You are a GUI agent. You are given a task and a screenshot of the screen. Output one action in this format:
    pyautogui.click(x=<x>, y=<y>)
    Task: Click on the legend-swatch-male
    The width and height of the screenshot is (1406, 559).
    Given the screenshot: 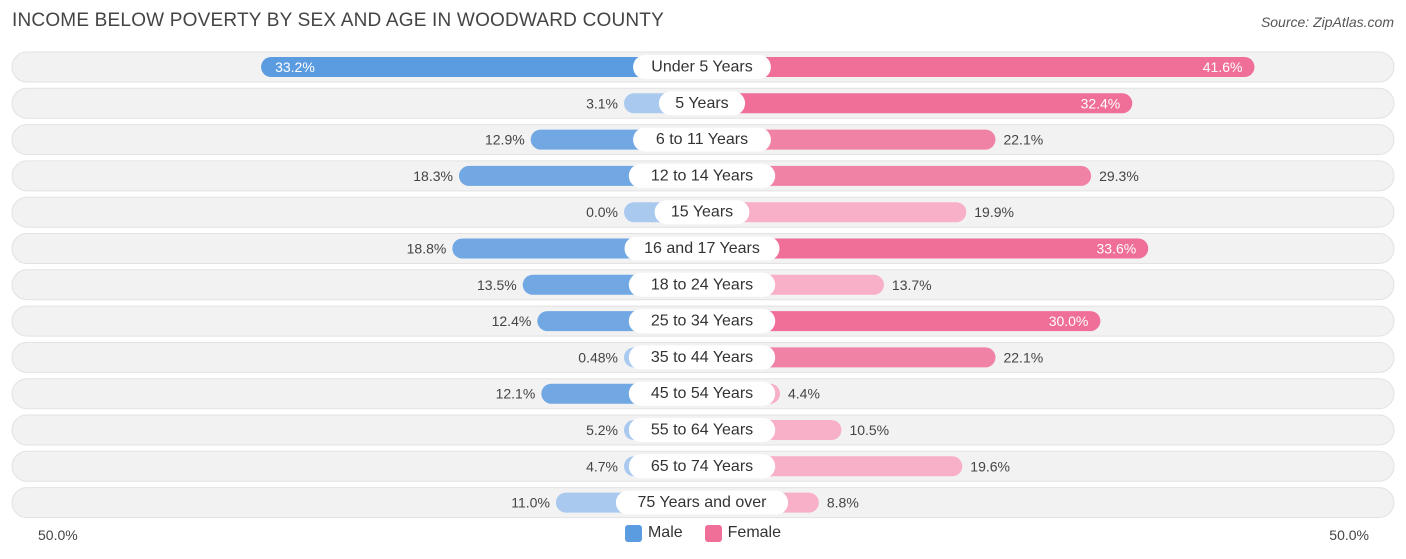 What is the action you would take?
    pyautogui.click(x=633, y=533)
    